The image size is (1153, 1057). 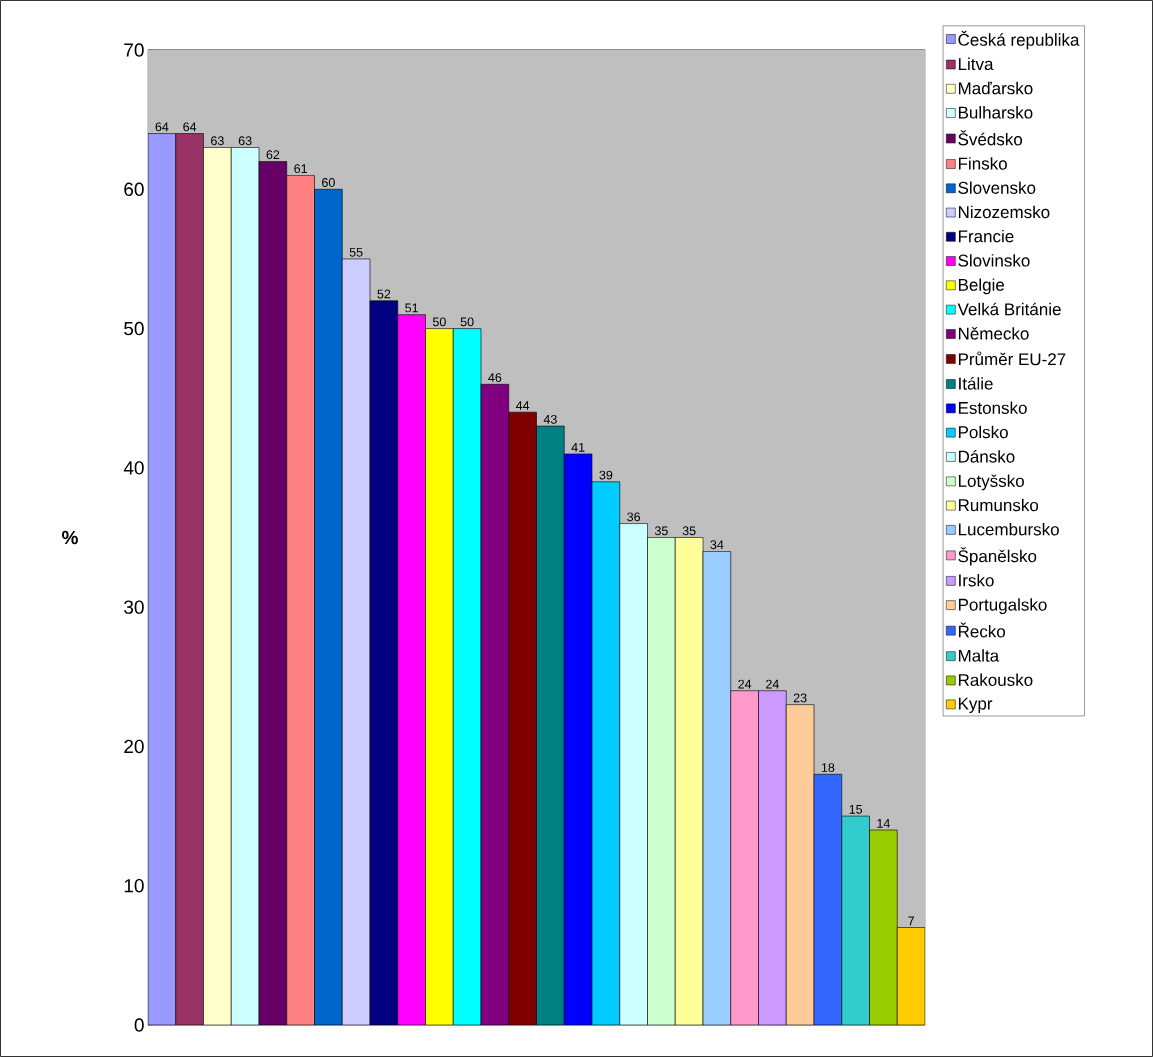 I want to click on data-label: 7, so click(x=911, y=921).